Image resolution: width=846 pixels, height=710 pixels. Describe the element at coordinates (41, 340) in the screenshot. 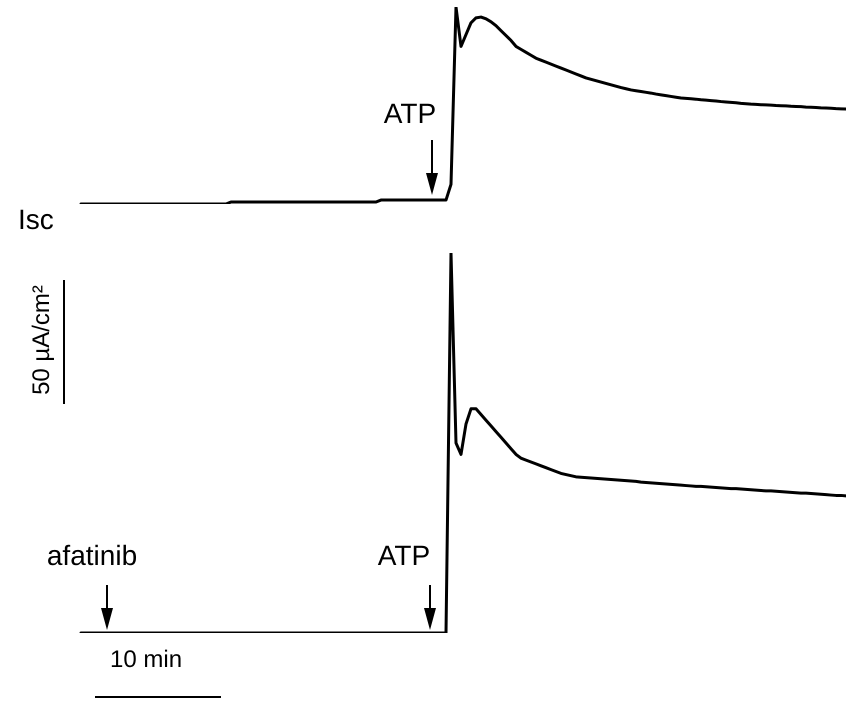

I see `text: 50 µA/cm²` at that location.